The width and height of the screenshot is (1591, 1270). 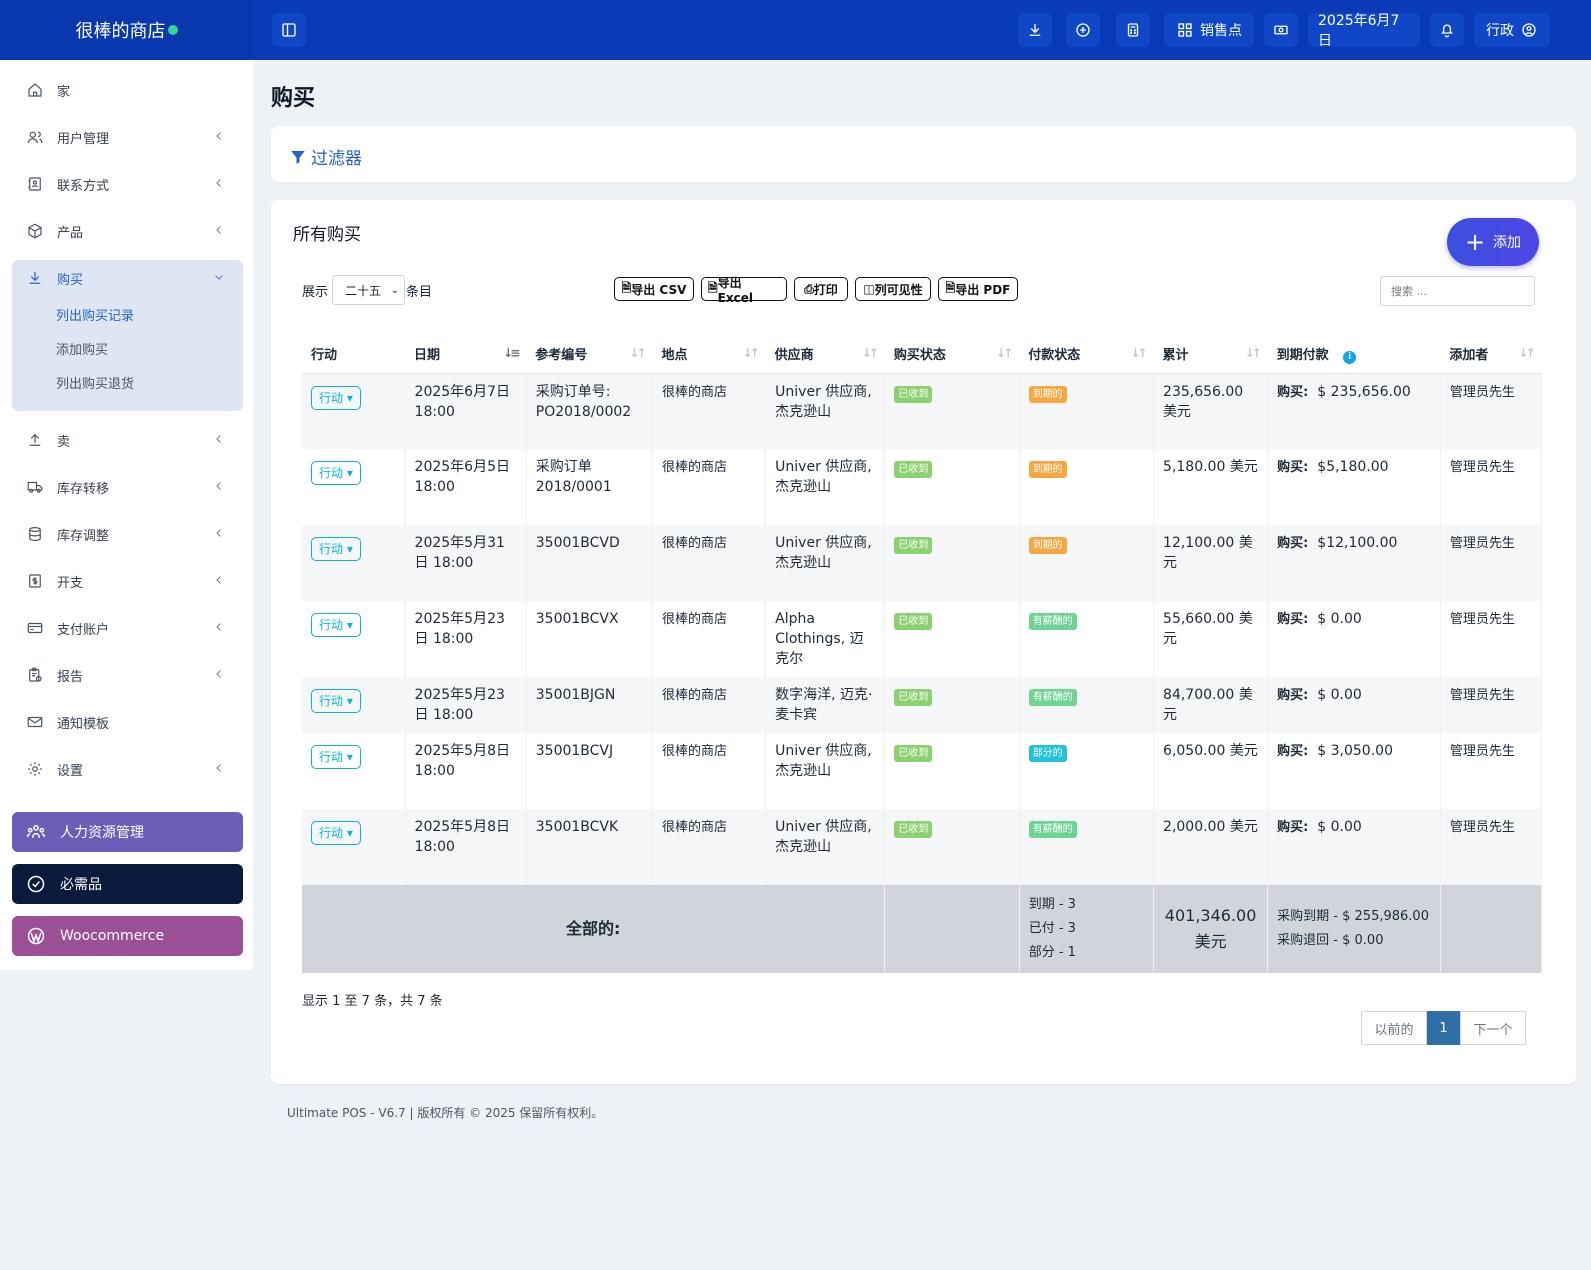 What do you see at coordinates (583, 401) in the screenshot?
I see `cell-ref-text: 采购订单号: PO2018/0002` at bounding box center [583, 401].